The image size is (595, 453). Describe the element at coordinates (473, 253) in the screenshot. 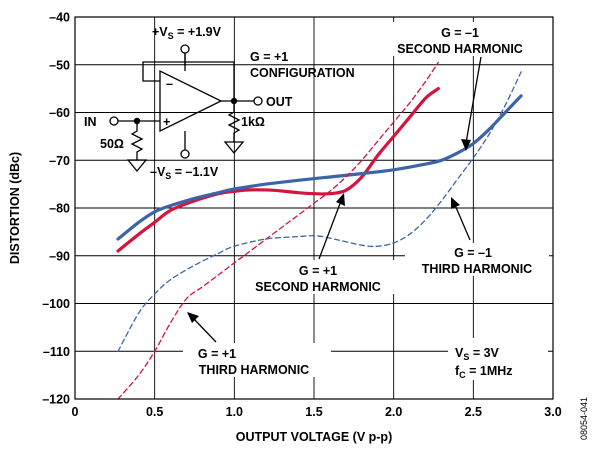

I see `ann-g-minus1-third-line1: G = –1` at that location.